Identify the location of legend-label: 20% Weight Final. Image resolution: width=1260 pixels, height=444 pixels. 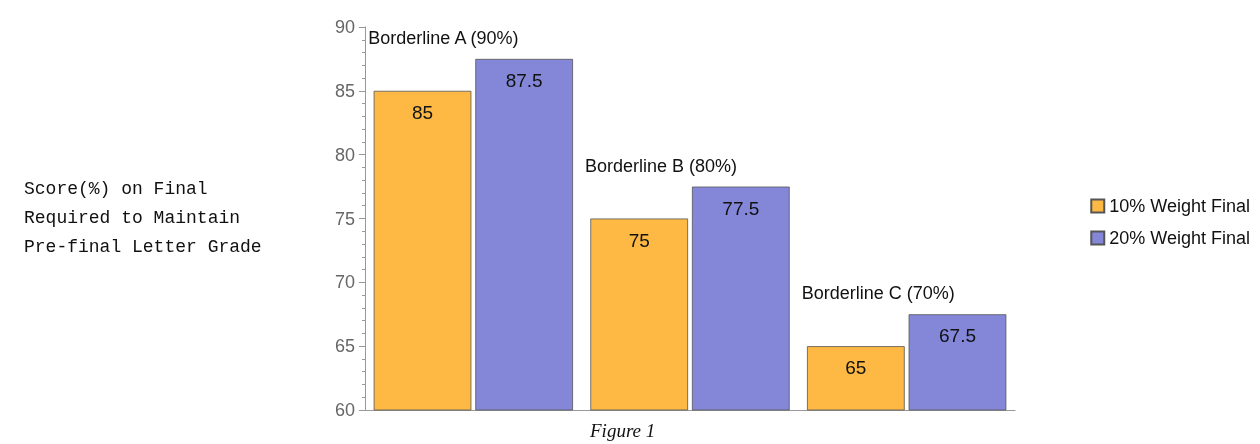
(1180, 238).